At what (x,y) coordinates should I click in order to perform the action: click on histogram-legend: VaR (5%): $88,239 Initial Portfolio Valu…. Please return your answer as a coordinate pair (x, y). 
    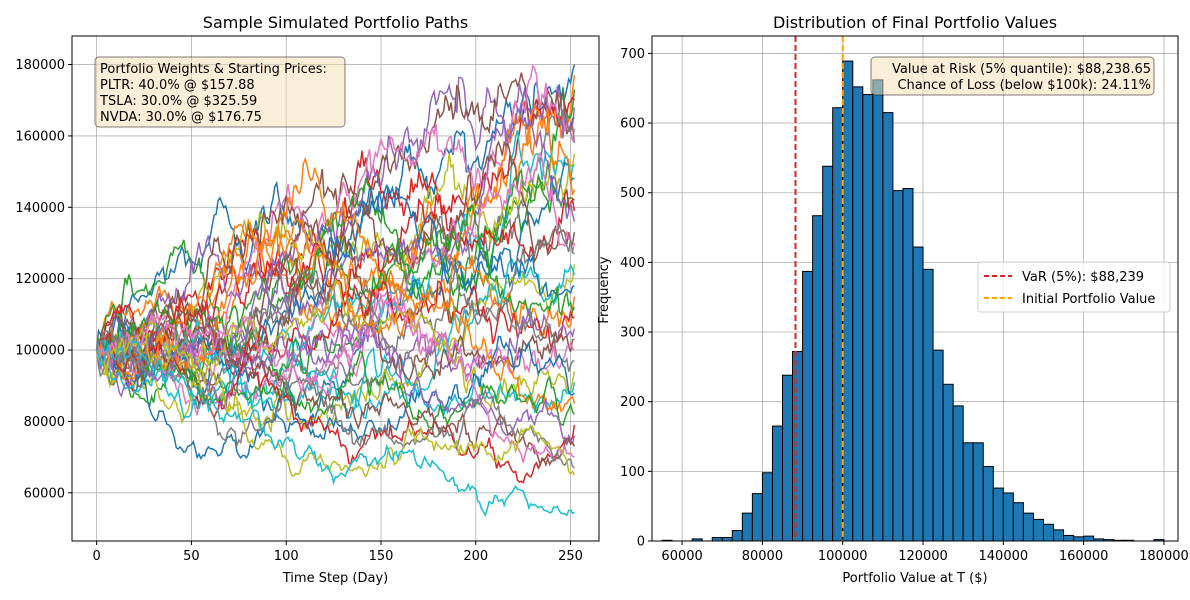
    Looking at the image, I should click on (1074, 287).